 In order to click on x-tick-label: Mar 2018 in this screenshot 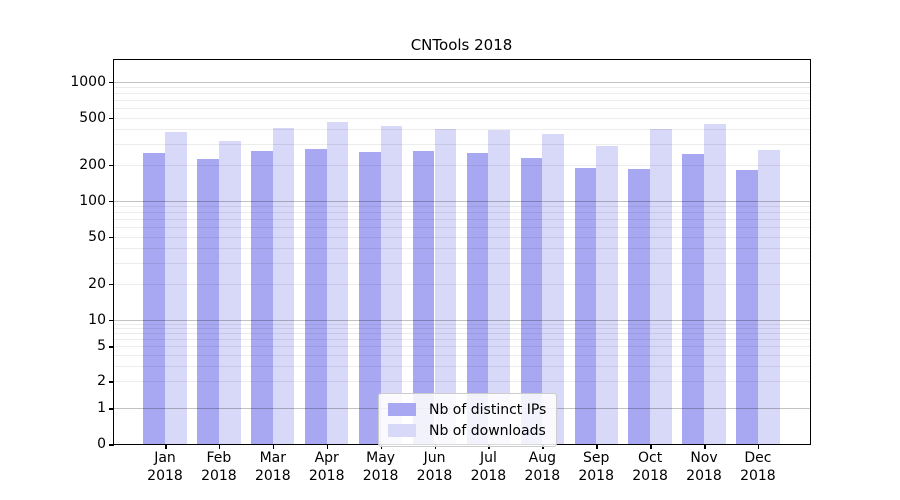, I will do `click(272, 467)`.